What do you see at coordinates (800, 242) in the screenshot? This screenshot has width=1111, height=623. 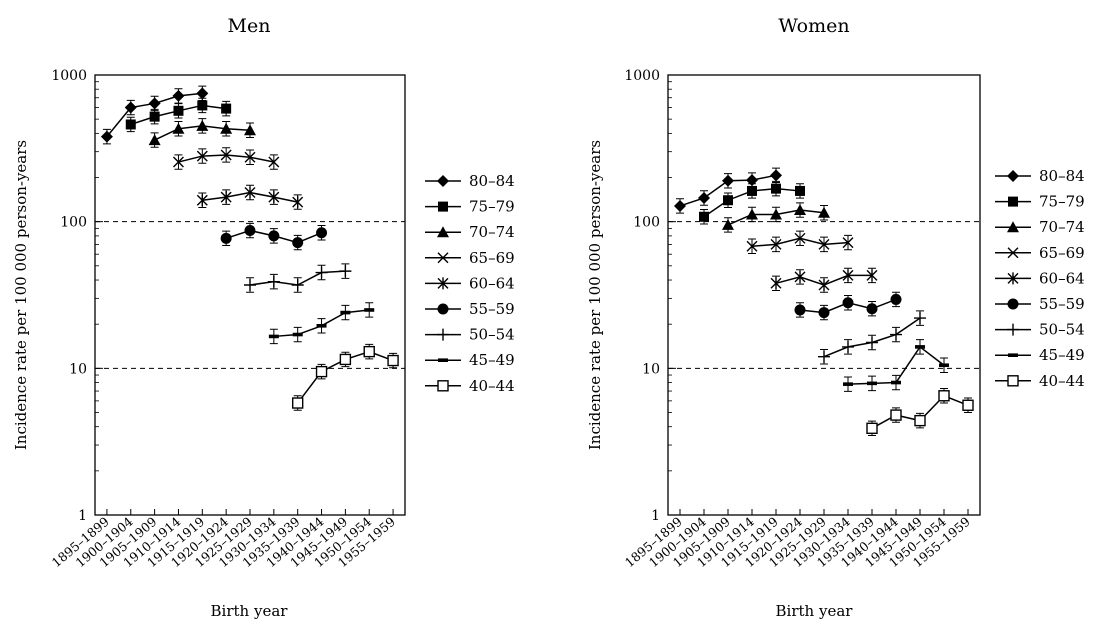 I see `series-65–69` at bounding box center [800, 242].